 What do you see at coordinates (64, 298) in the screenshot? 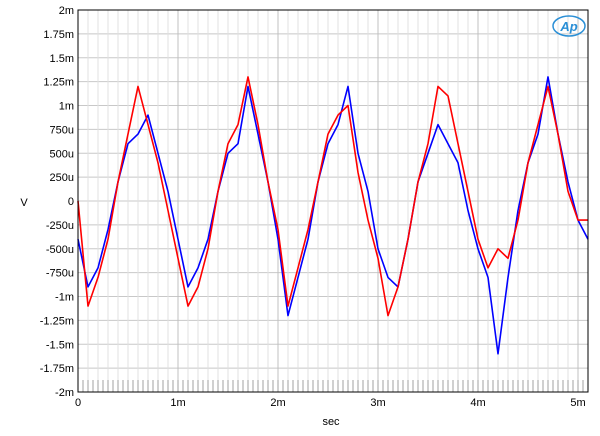
I see `y-tick-label: -1m` at bounding box center [64, 298].